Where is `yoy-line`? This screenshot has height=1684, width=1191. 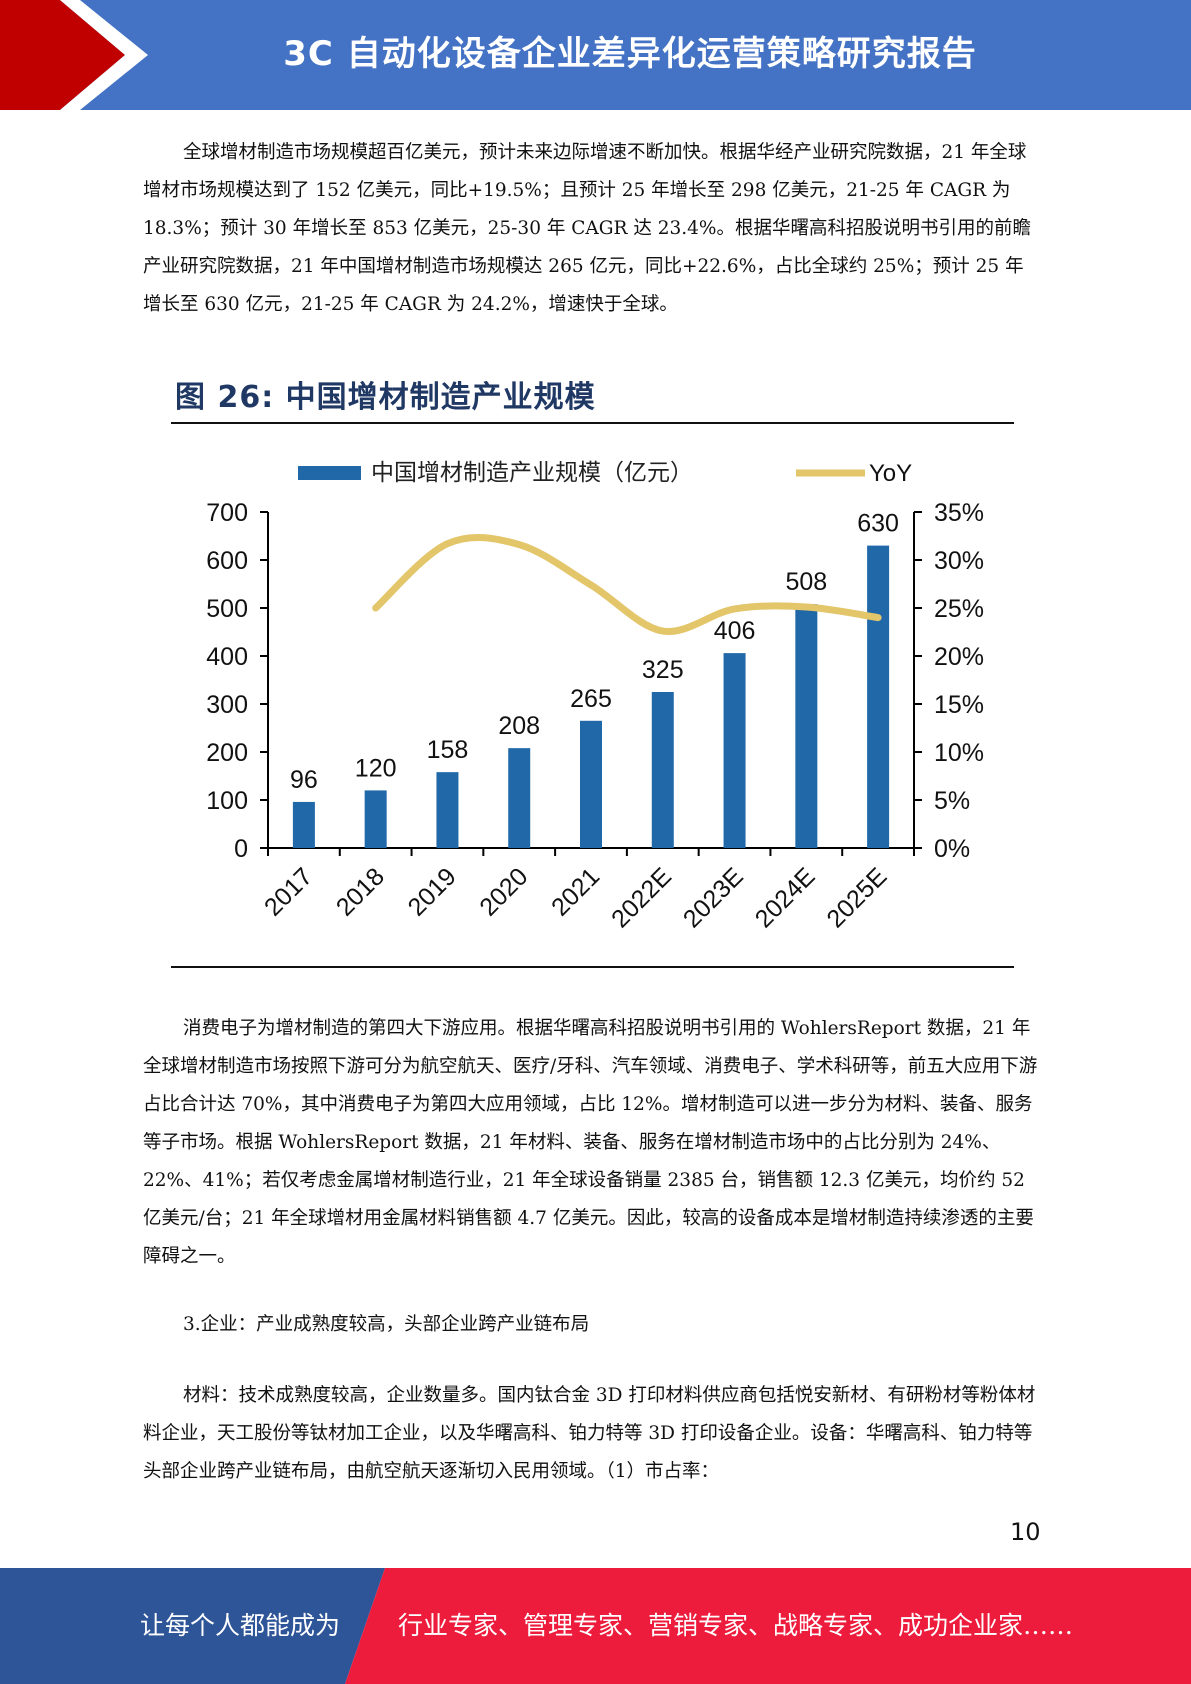
yoy-line is located at coordinates (627, 584).